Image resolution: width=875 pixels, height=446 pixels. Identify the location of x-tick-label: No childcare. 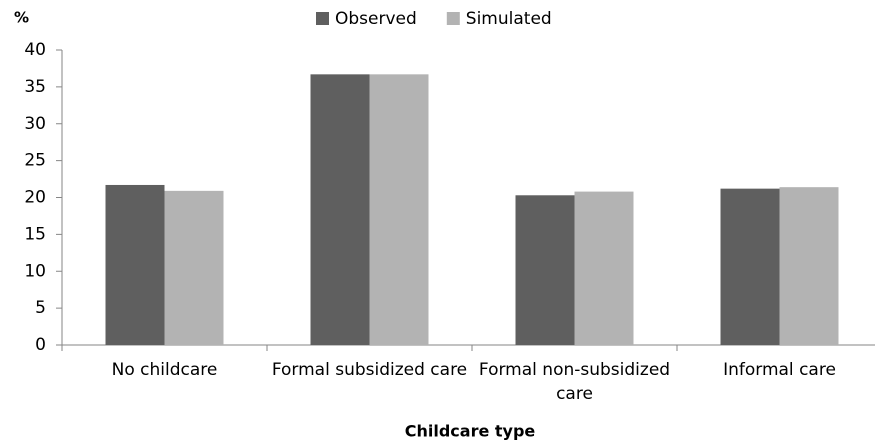
(164, 370).